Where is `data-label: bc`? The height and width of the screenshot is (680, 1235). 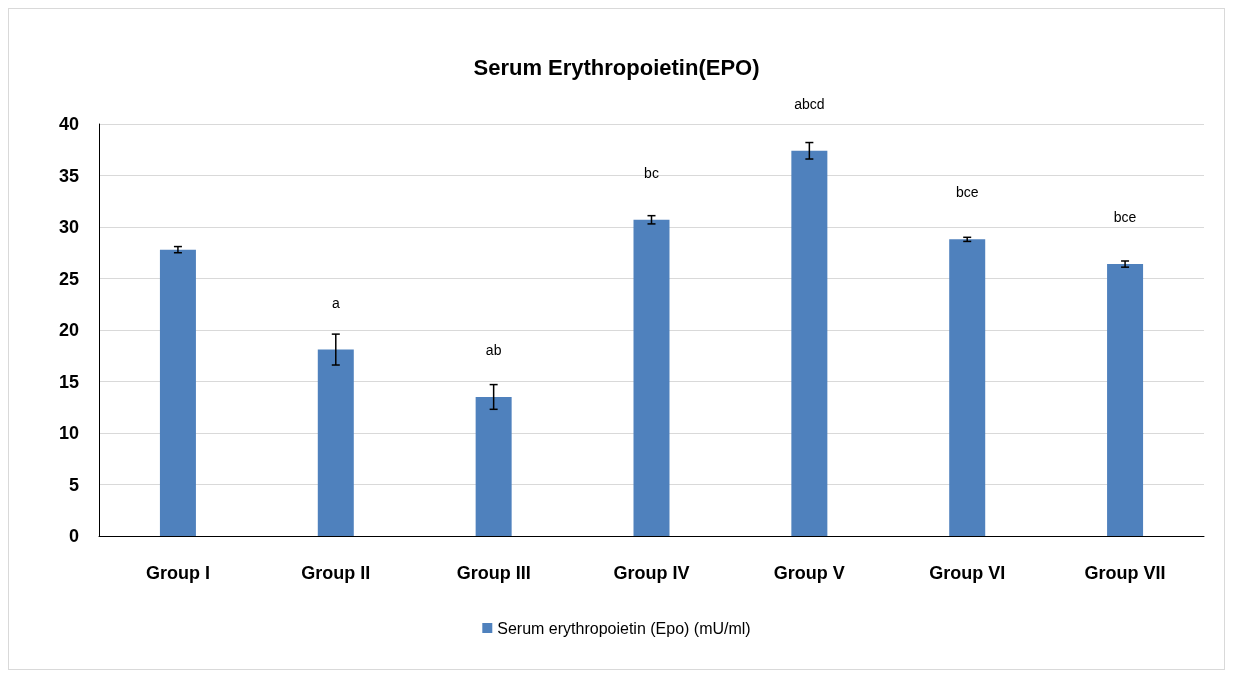 data-label: bc is located at coordinates (651, 172).